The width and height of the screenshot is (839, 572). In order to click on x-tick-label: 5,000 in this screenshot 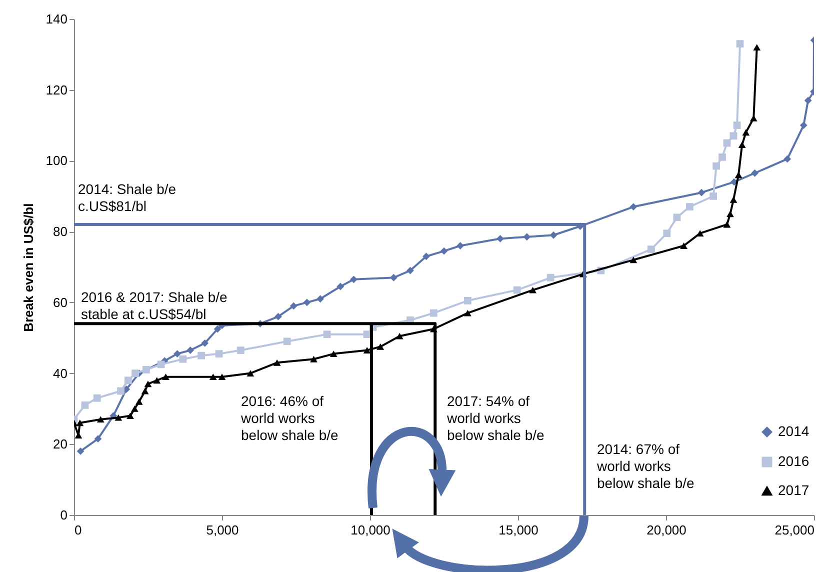, I will do `click(222, 530)`.